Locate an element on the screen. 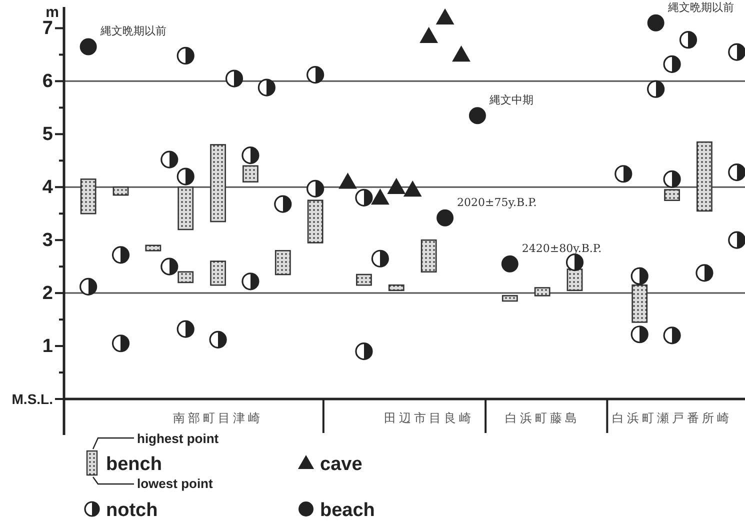 Image resolution: width=745 pixels, height=521 pixels. y-tick-label: 3 is located at coordinates (47, 241).